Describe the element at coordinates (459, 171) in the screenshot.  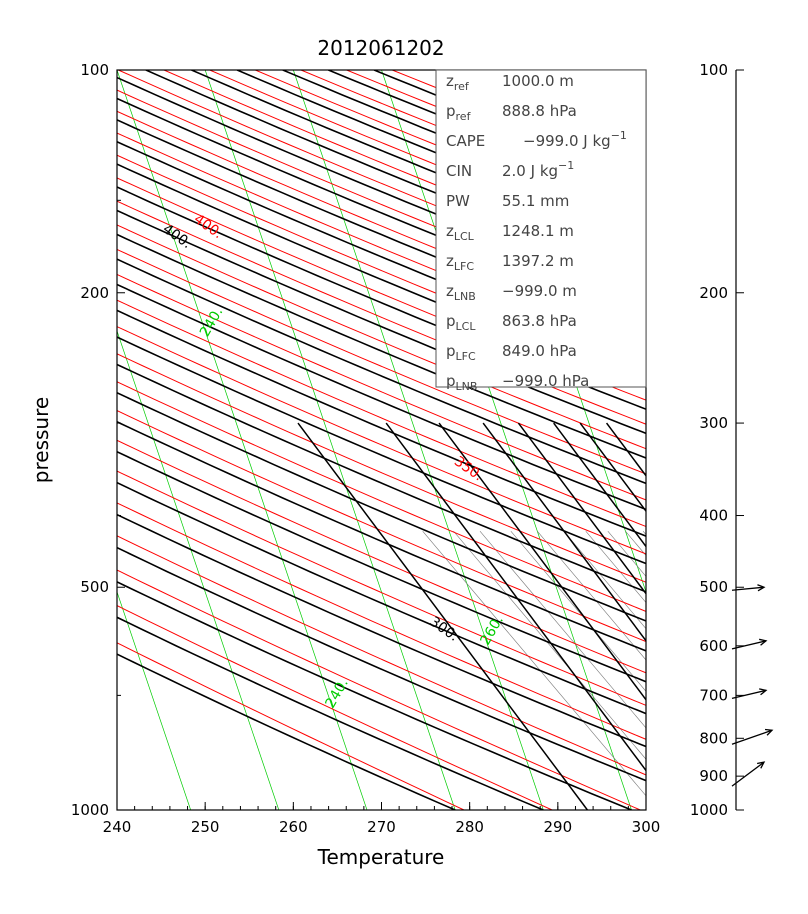
I see `info-row-label: CIN` at that location.